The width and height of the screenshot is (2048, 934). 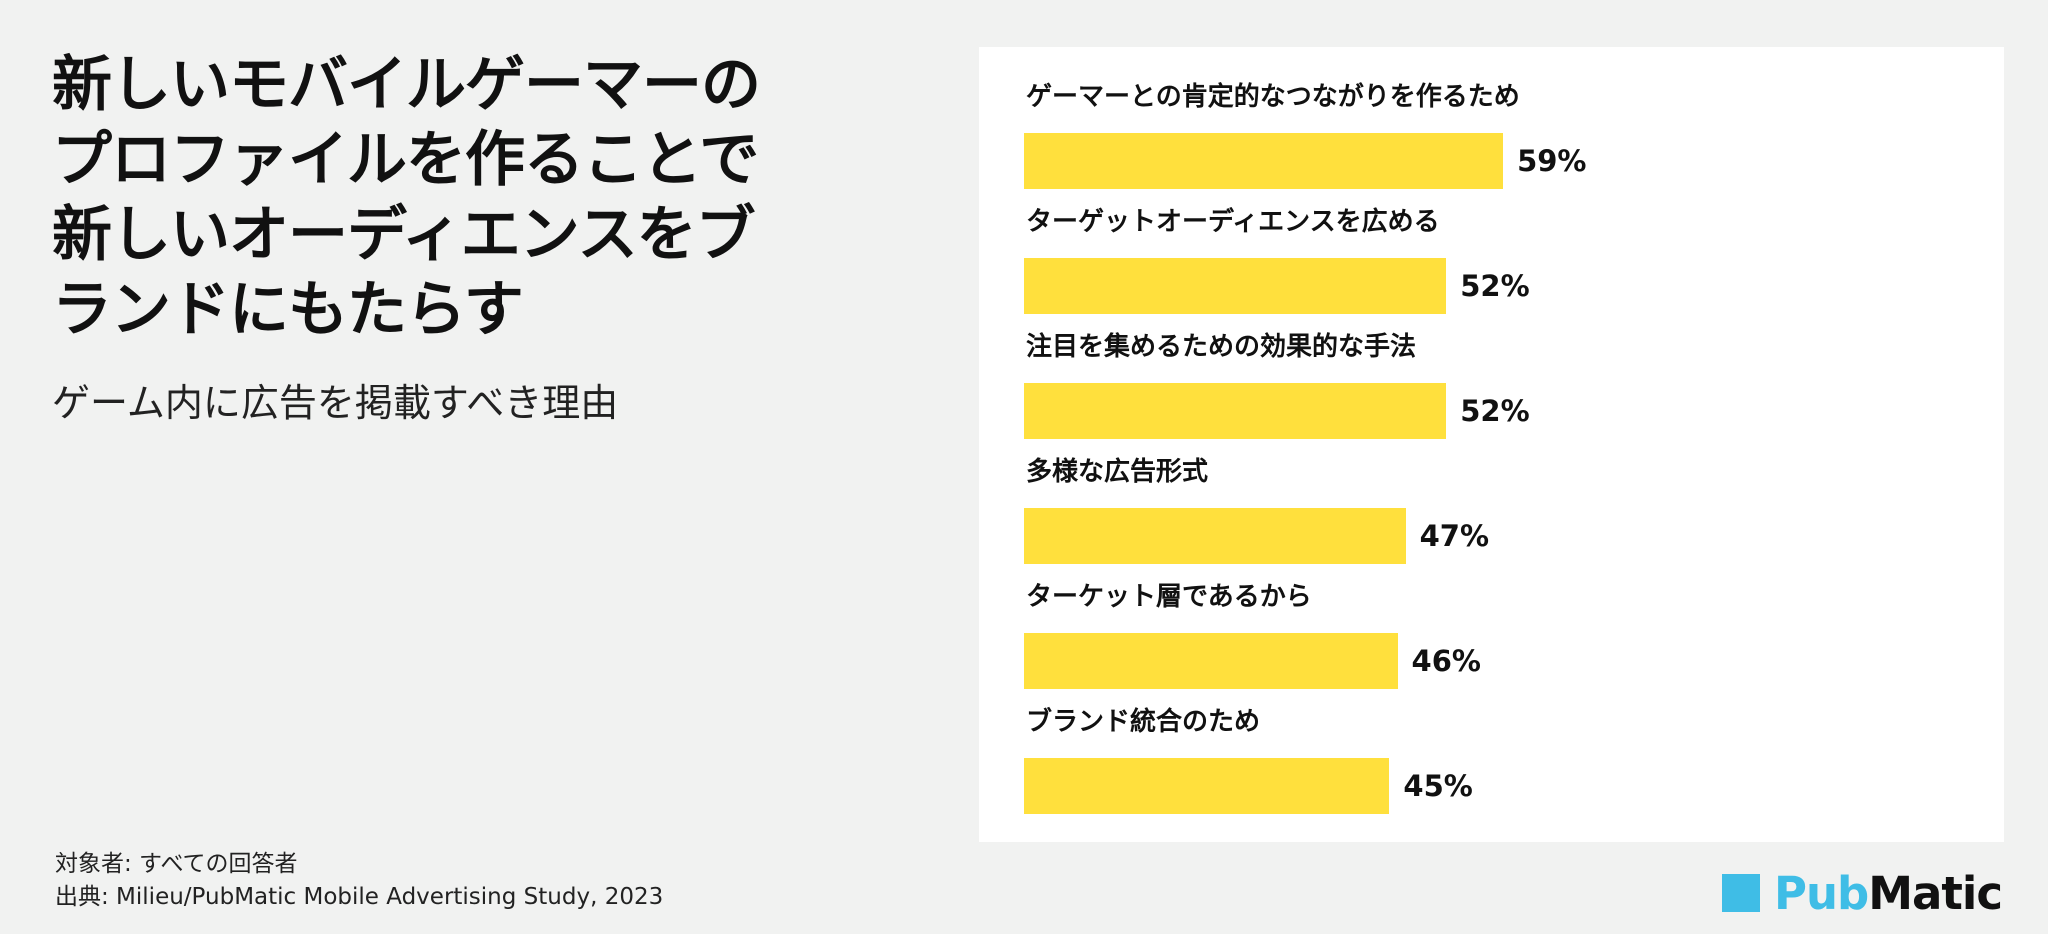 What do you see at coordinates (1446, 661) in the screenshot?
I see `bar-value-label: 46%` at bounding box center [1446, 661].